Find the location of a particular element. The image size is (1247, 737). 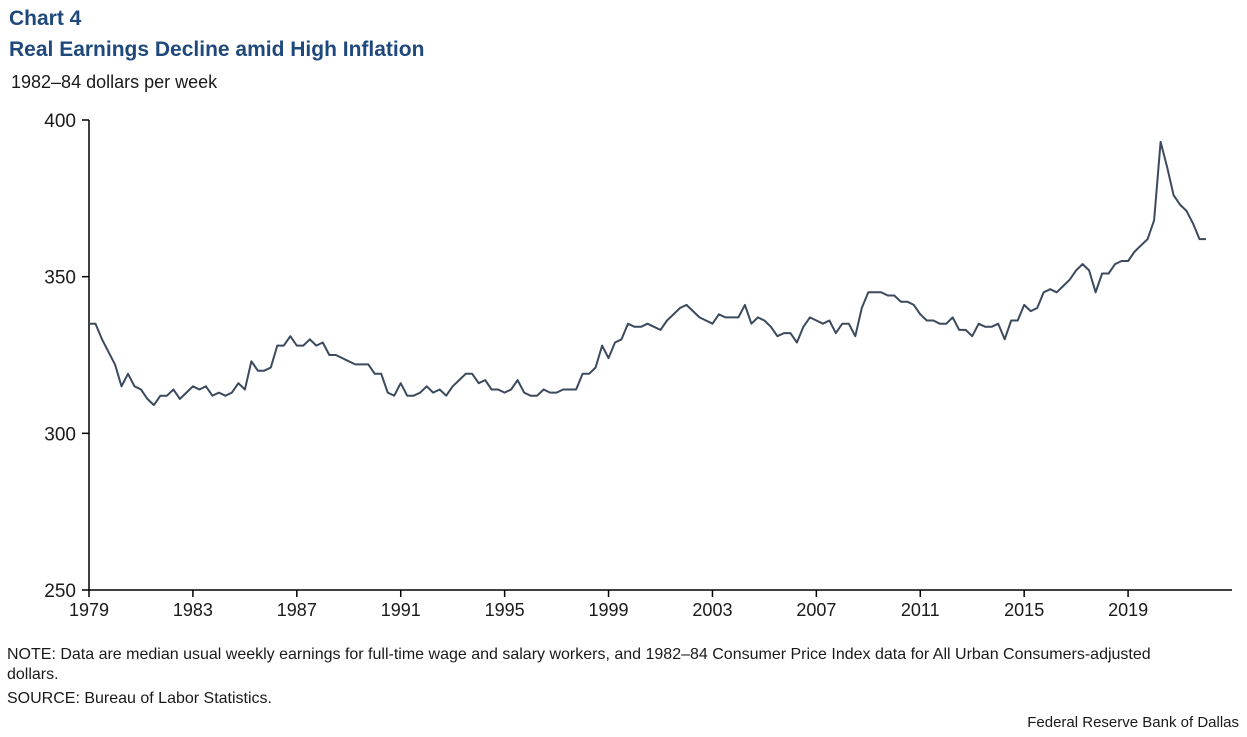

y-tick-label: 350 is located at coordinates (60, 278).